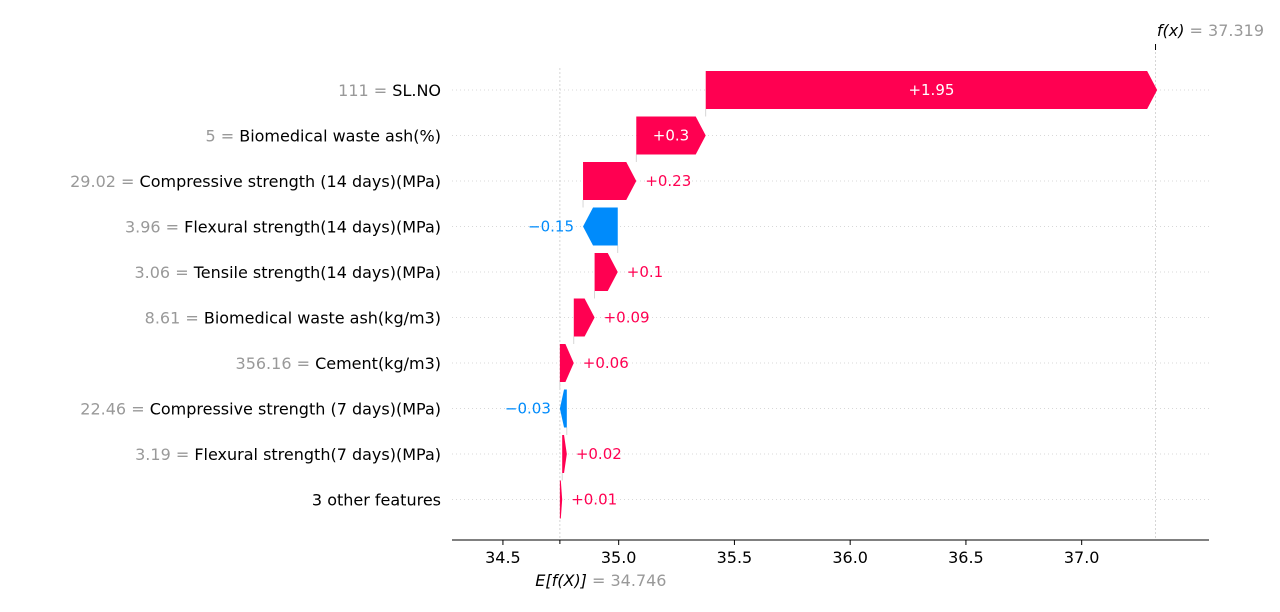 The image size is (1280, 612). Describe the element at coordinates (295, 409) in the screenshot. I see `feature-name: Compressive strength (7 days)(MPa)` at that location.